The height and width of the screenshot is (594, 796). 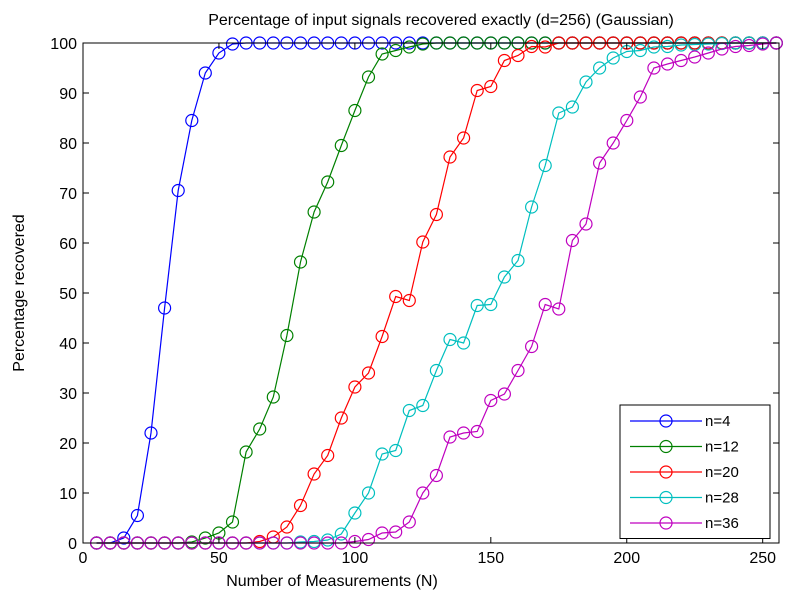 I want to click on legend-item-n=12: n=12, so click(x=684, y=447).